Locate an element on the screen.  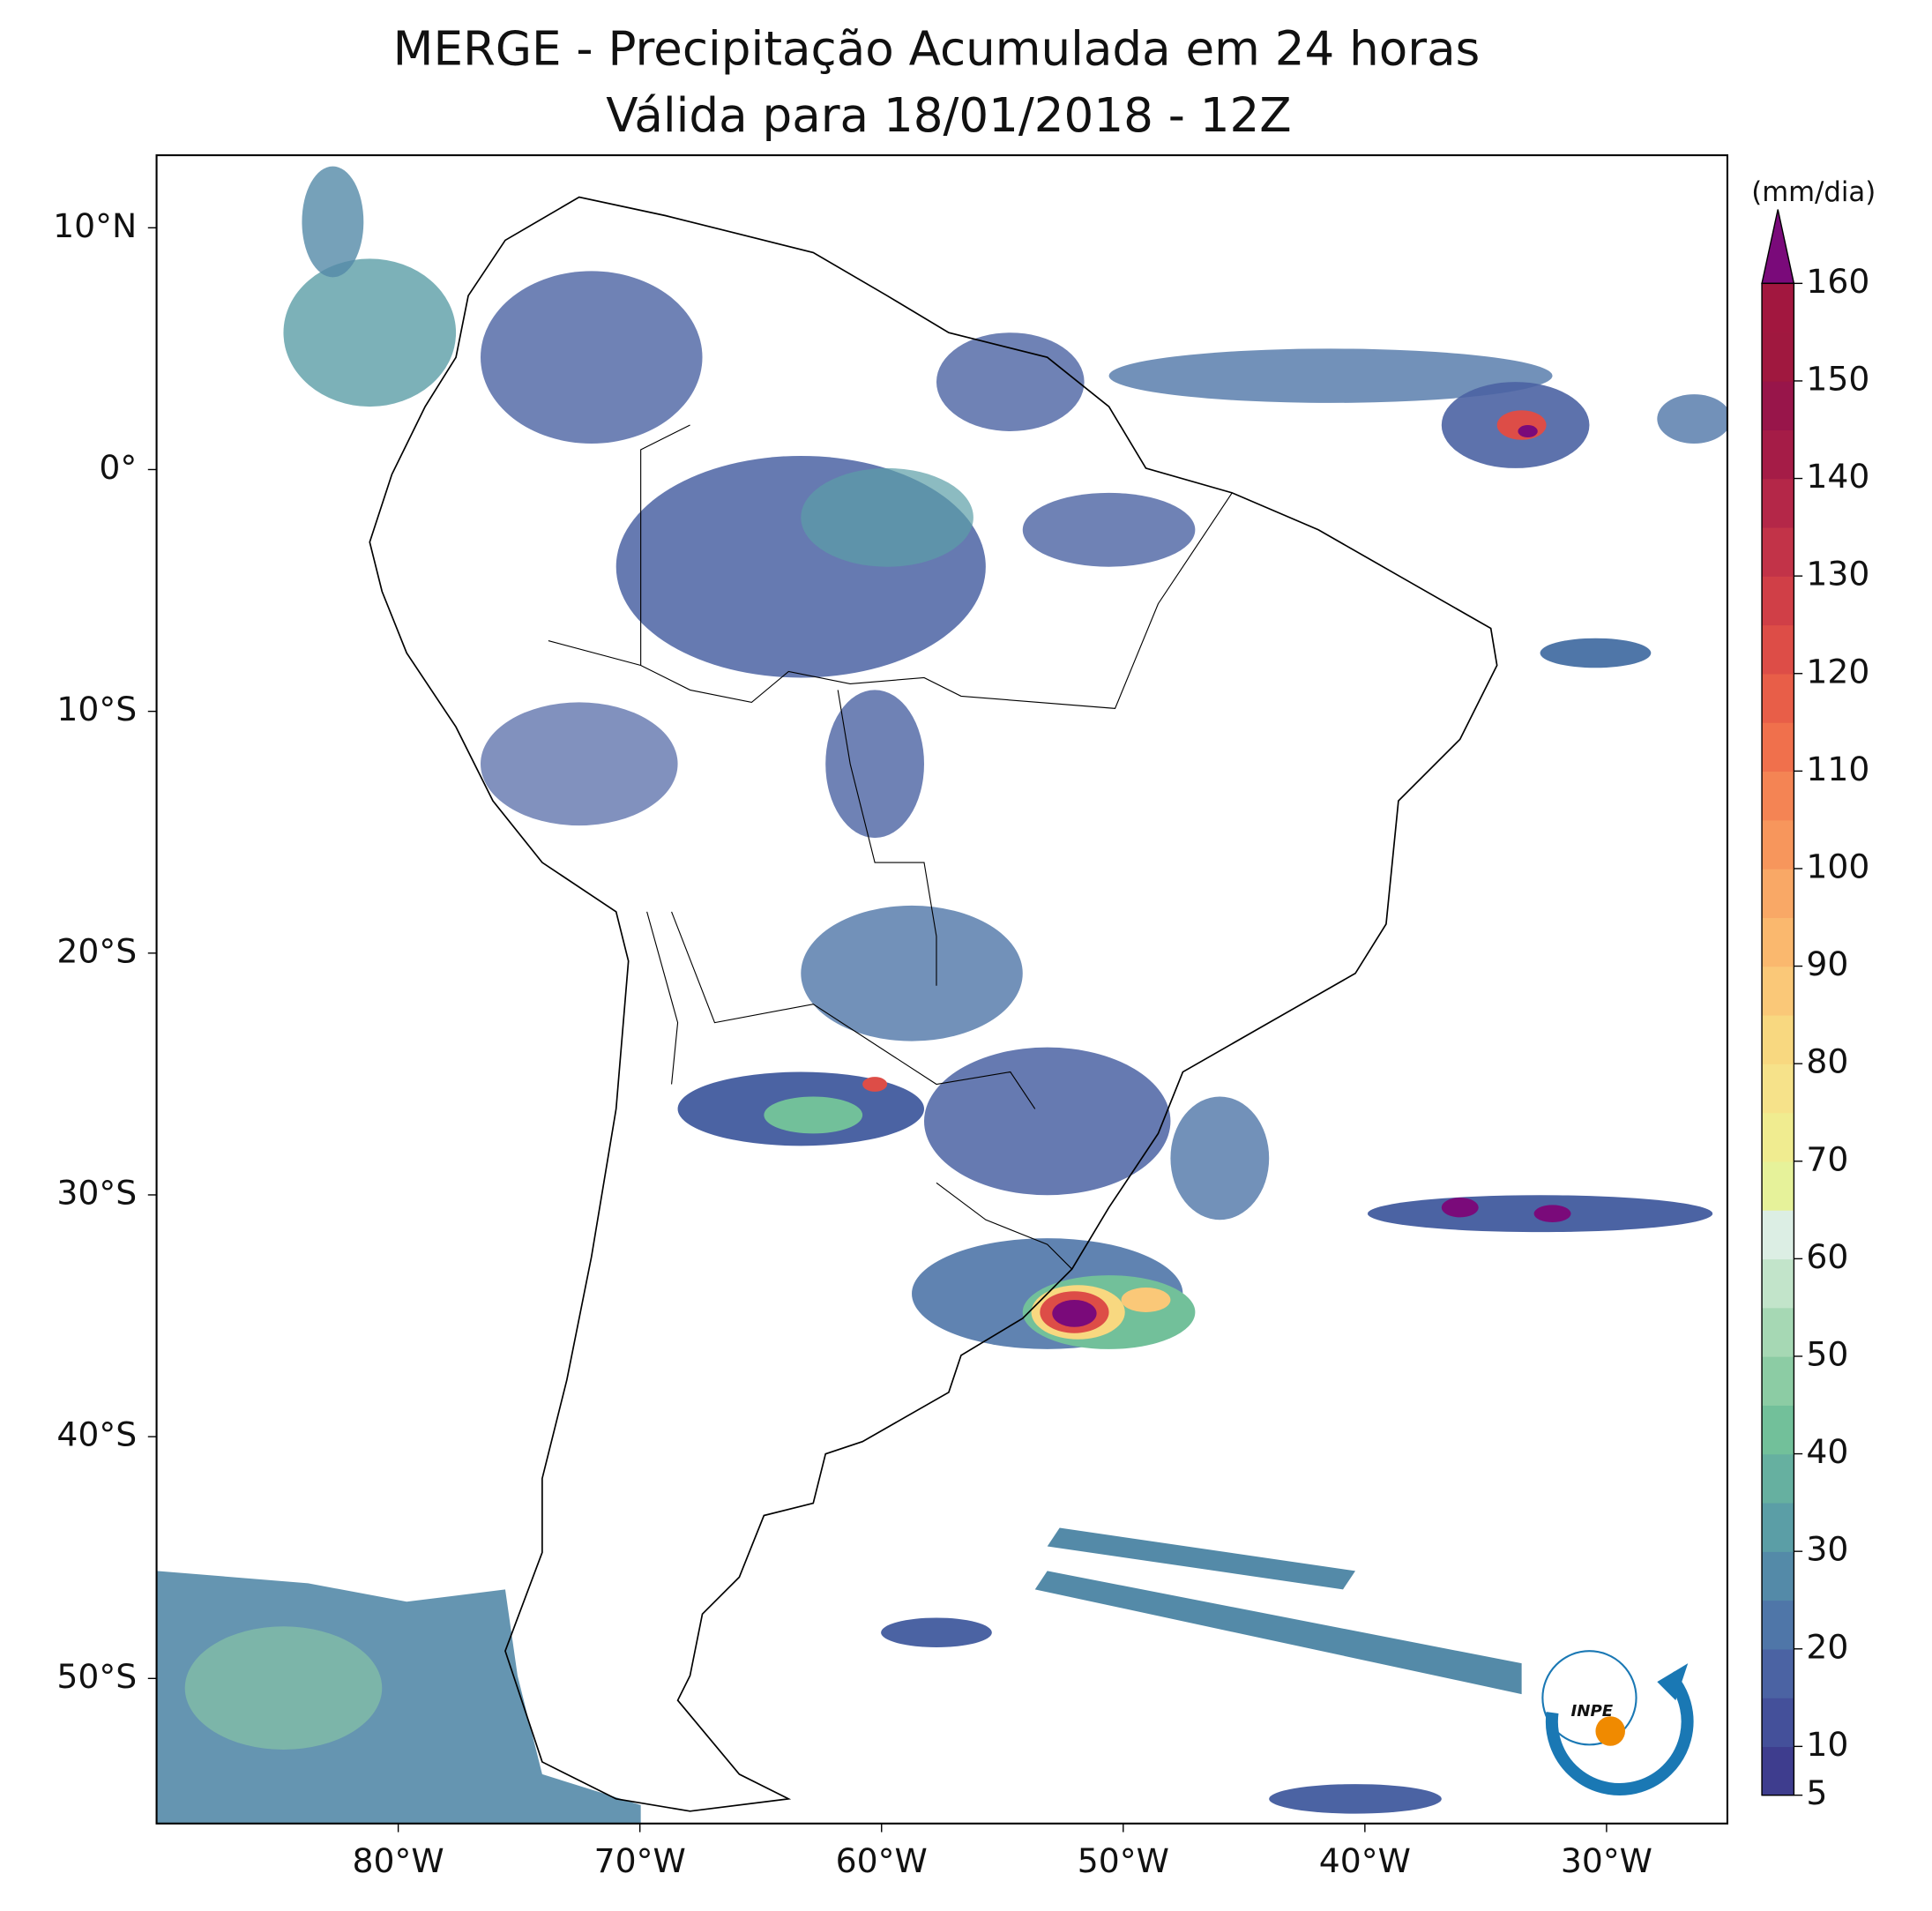
y-tick-label: 30°S is located at coordinates (96, 1193).